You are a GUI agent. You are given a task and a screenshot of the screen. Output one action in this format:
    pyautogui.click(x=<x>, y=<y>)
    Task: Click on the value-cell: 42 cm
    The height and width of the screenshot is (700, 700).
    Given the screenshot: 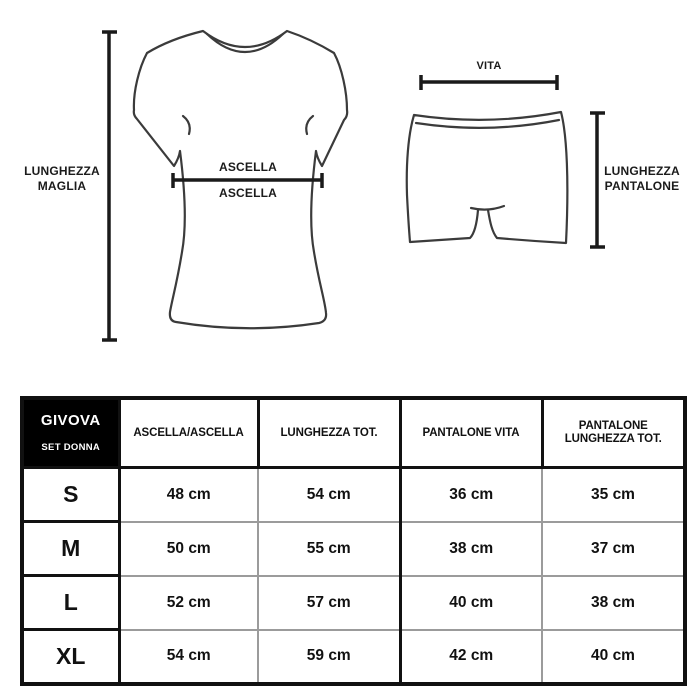 What is the action you would take?
    pyautogui.click(x=471, y=656)
    